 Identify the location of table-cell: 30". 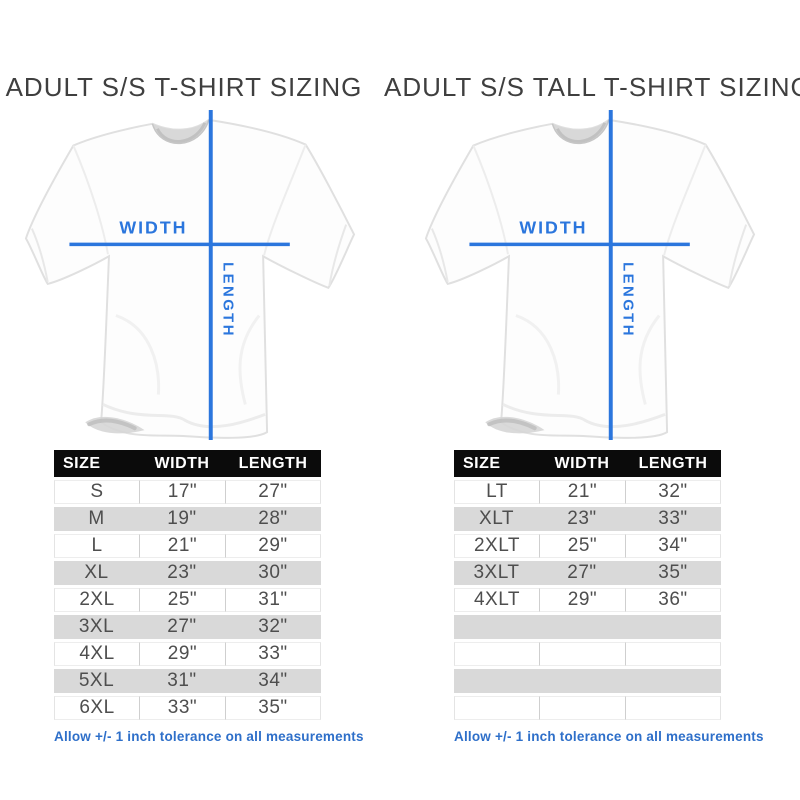
(273, 573).